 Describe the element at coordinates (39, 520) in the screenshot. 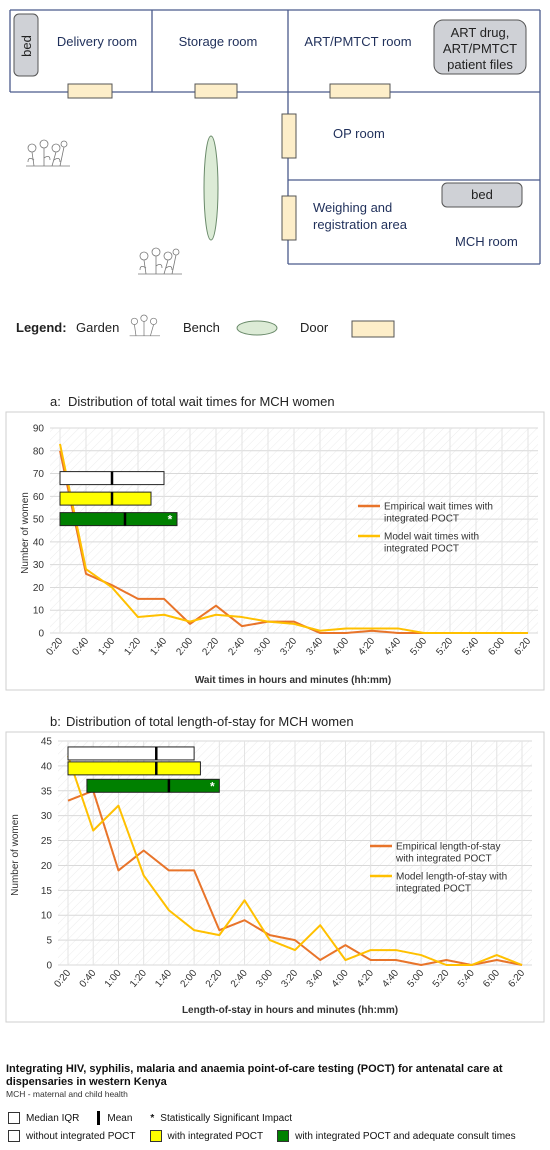

I see `chart-a-y-tick-label: 50` at that location.